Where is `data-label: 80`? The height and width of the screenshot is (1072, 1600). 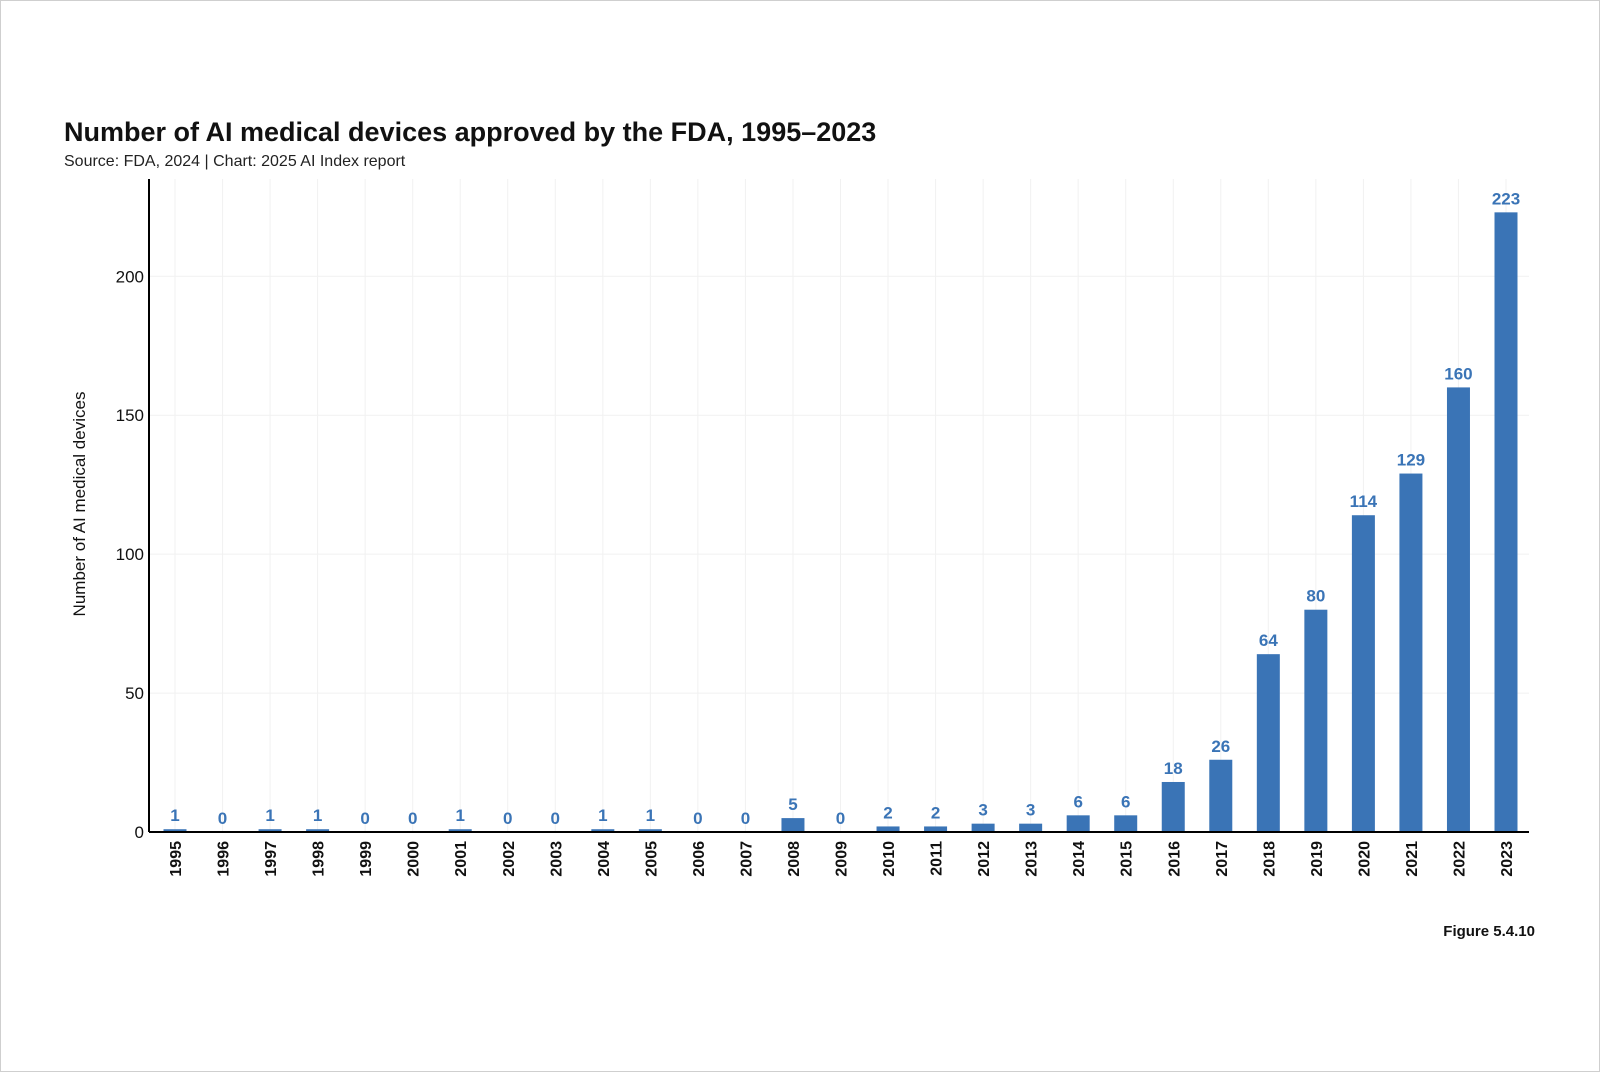
data-label: 80 is located at coordinates (1315, 596).